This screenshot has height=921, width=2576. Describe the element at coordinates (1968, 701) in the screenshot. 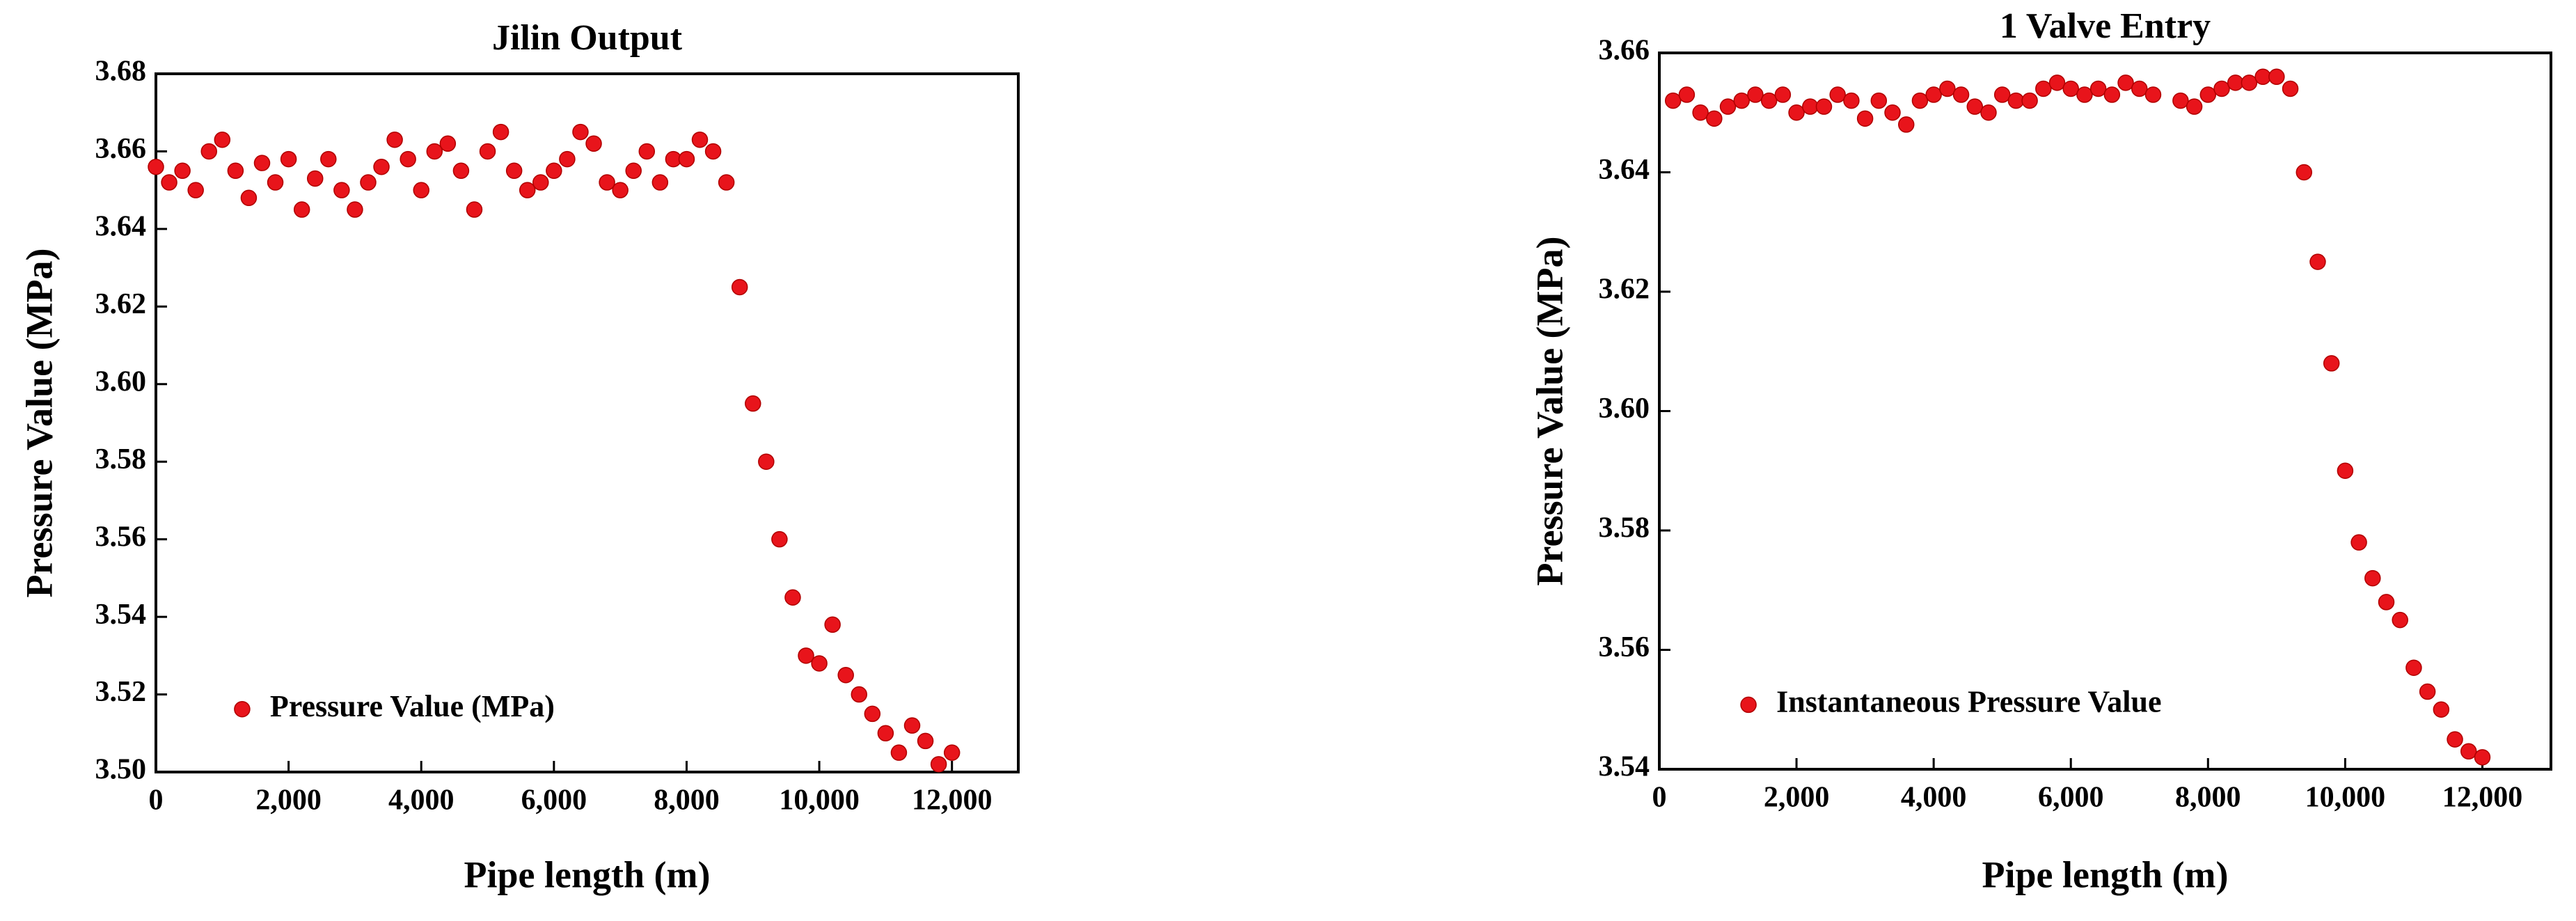

I see `legend-label: Instantaneous Pressure Value` at that location.